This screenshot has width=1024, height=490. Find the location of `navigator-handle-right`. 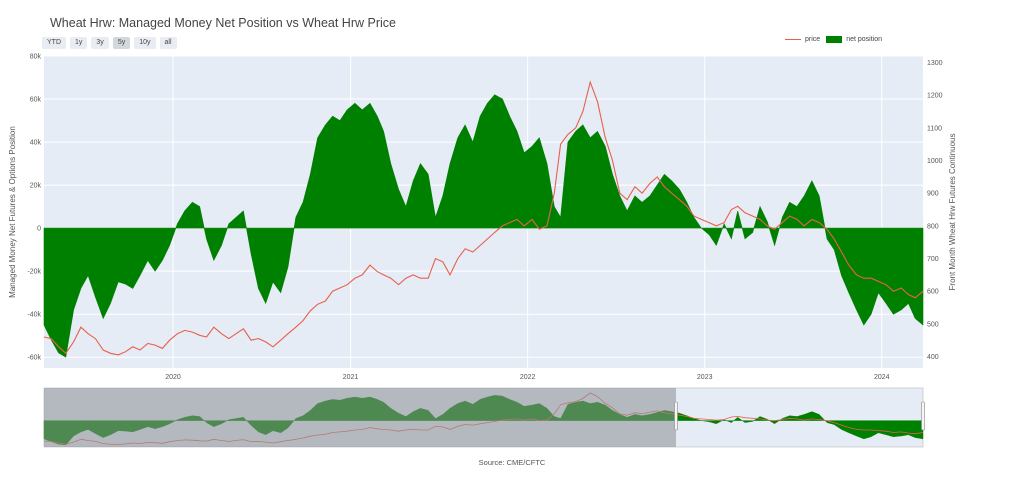

navigator-handle-right is located at coordinates (923, 416).